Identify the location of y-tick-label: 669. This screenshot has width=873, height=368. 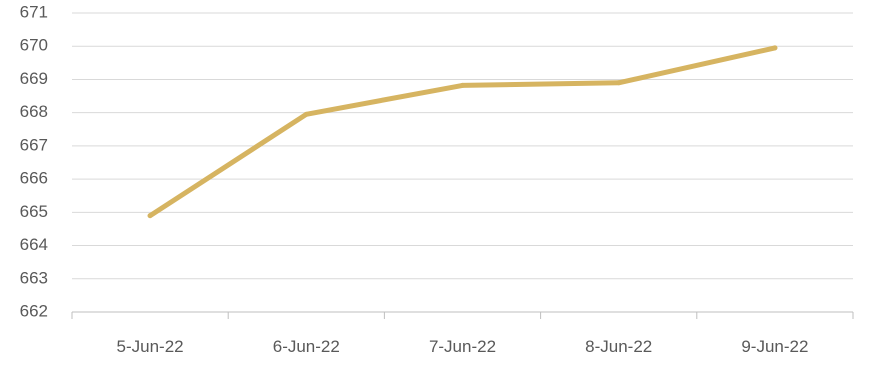
(34, 78).